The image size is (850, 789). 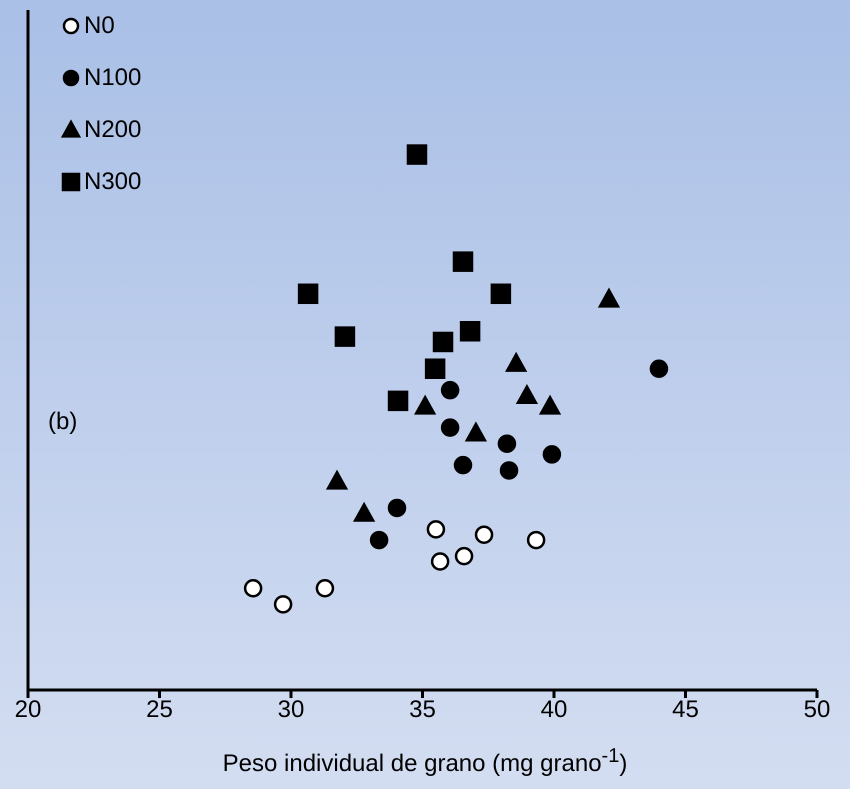 I want to click on x-axis-title: Peso individual de grano (mg grano$^{-1}$), so click(x=425, y=761).